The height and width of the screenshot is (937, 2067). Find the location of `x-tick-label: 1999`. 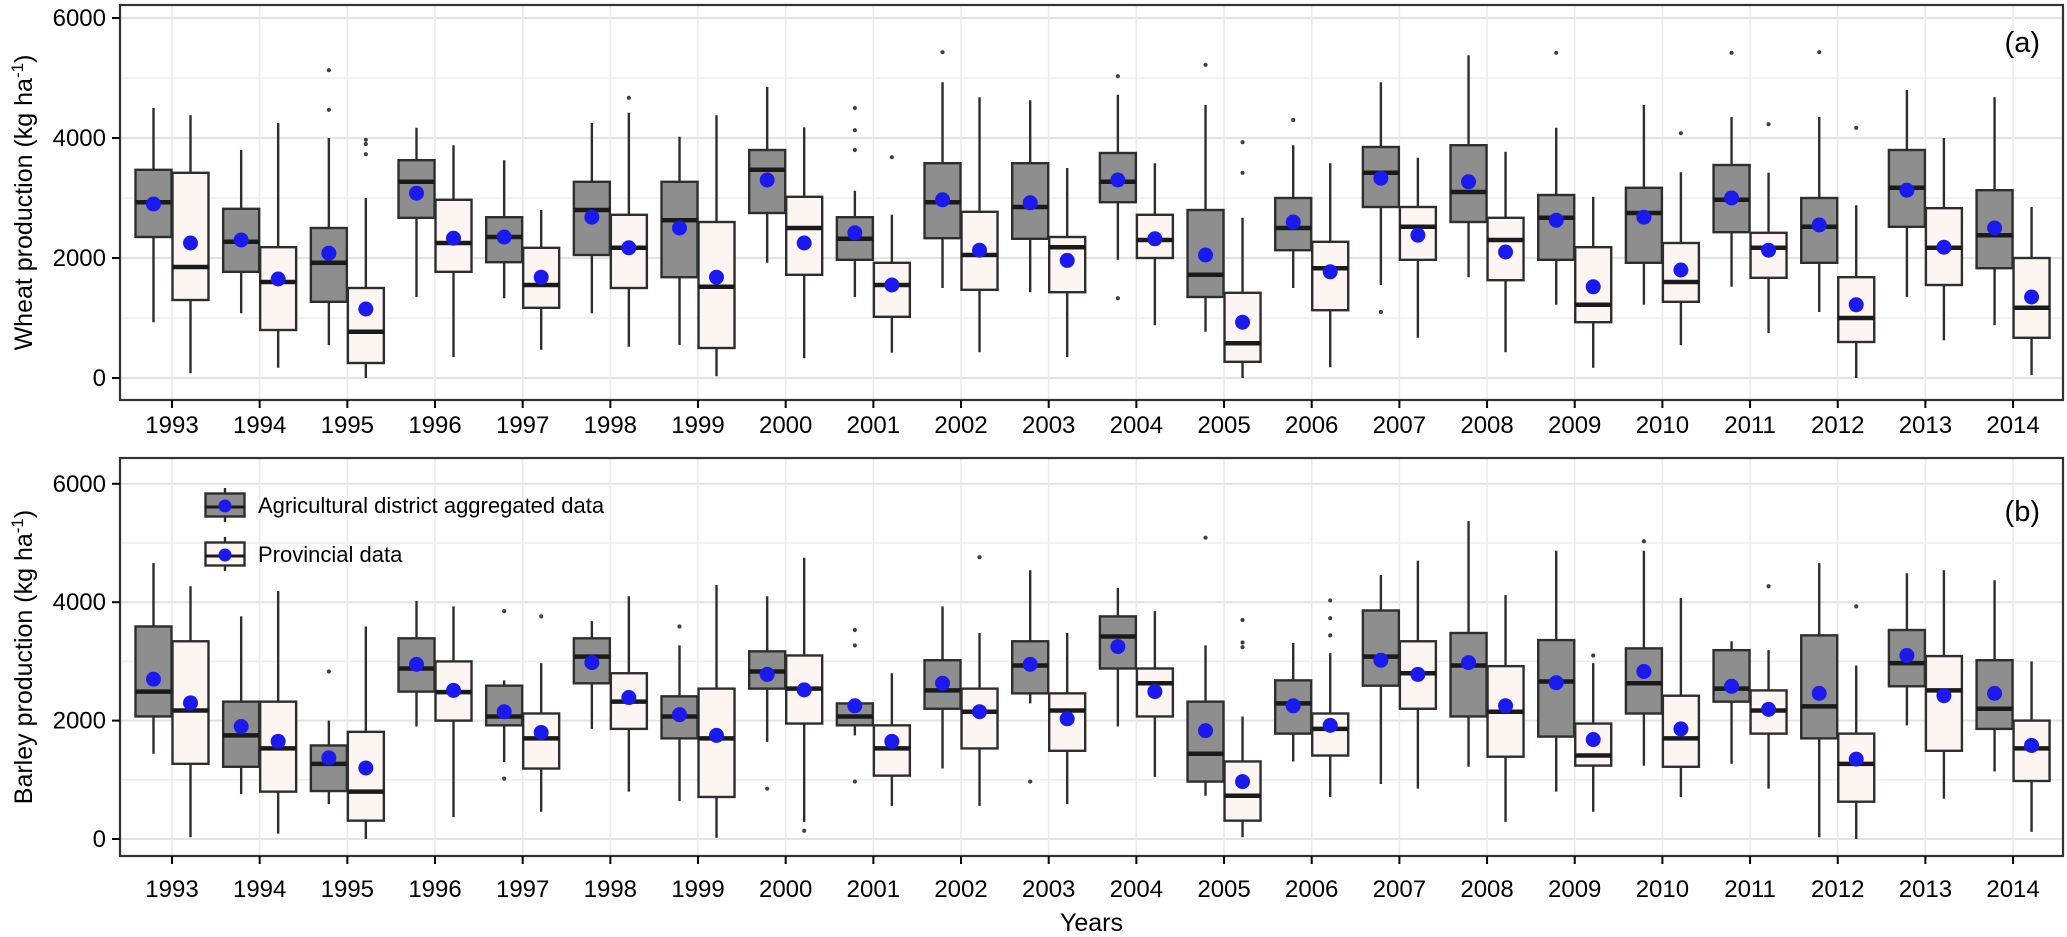

x-tick-label: 1999 is located at coordinates (697, 889).